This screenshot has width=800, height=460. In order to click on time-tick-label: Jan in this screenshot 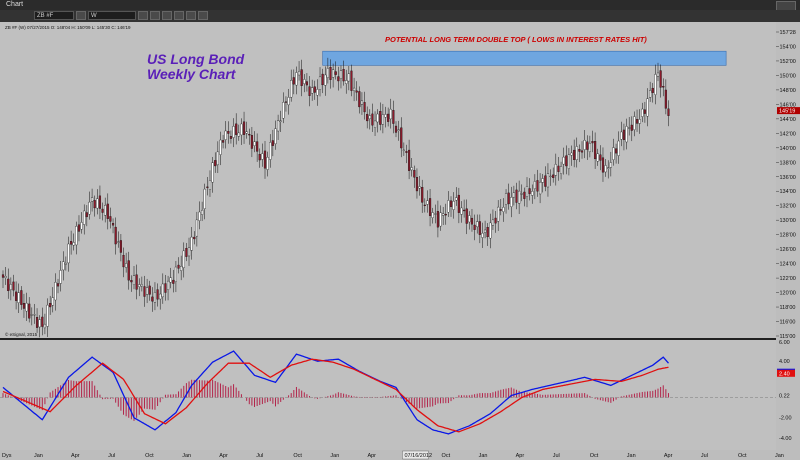, I will do `click(483, 456)`.